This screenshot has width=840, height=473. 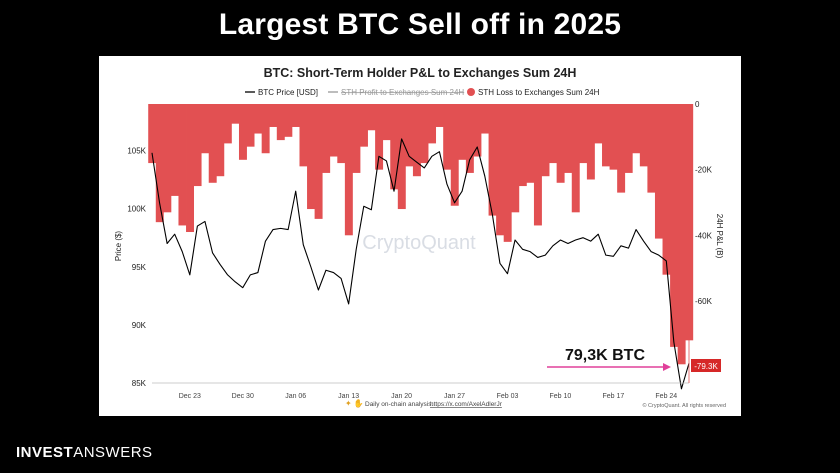 I want to click on copyright: © CryptoQuant. All rights reserved, so click(x=684, y=405).